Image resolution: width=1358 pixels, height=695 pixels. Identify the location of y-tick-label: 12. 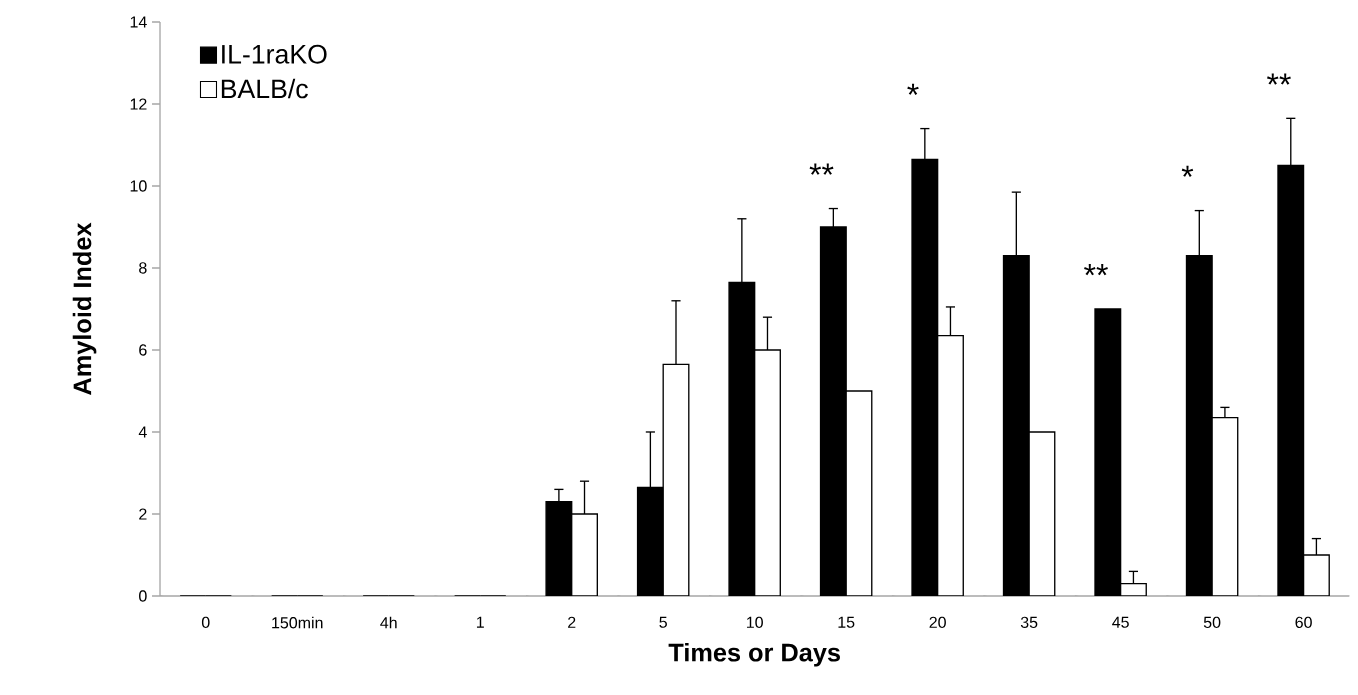
(138, 104).